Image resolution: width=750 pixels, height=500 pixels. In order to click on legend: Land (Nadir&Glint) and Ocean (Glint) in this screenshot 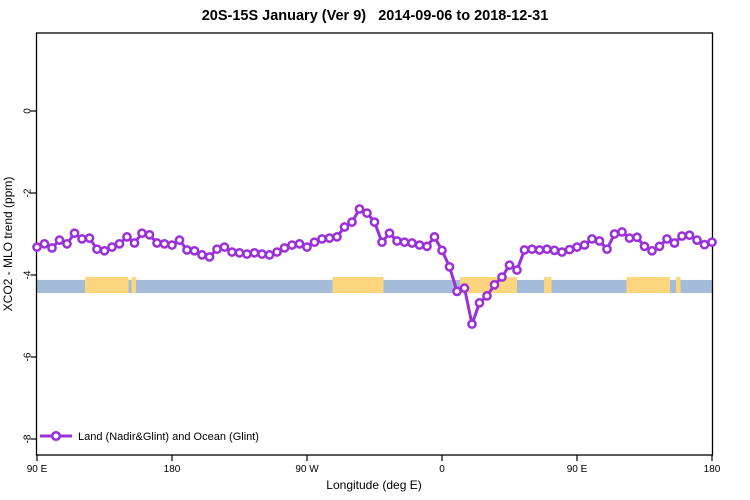, I will do `click(149, 436)`.